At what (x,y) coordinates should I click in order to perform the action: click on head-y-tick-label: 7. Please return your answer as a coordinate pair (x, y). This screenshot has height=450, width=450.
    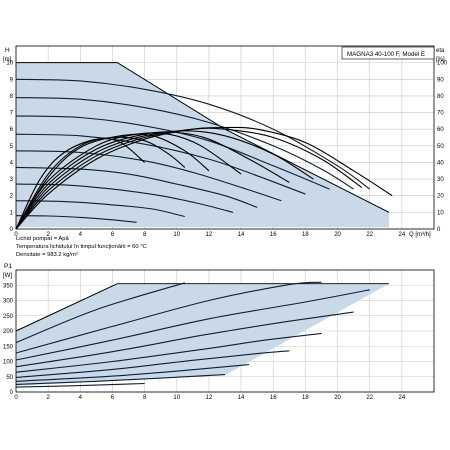
    Looking at the image, I should click on (12, 114).